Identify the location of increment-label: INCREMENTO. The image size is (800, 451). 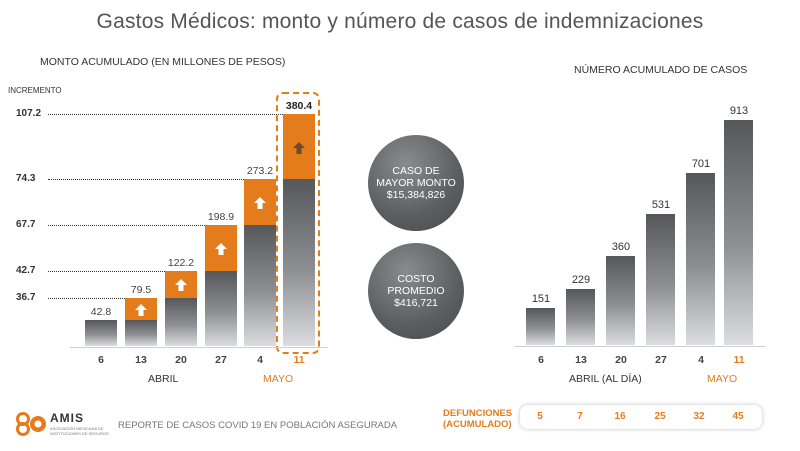
(35, 90).